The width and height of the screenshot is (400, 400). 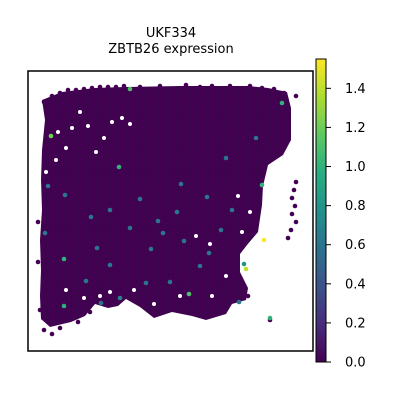 What do you see at coordinates (355, 323) in the screenshot?
I see `colorbar-tick-label: 0.2` at bounding box center [355, 323].